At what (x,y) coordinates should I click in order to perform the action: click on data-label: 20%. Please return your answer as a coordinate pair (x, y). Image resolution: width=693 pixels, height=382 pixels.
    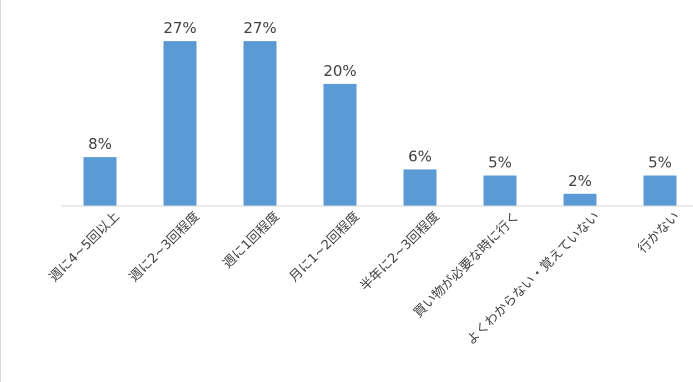
    Looking at the image, I should click on (339, 71).